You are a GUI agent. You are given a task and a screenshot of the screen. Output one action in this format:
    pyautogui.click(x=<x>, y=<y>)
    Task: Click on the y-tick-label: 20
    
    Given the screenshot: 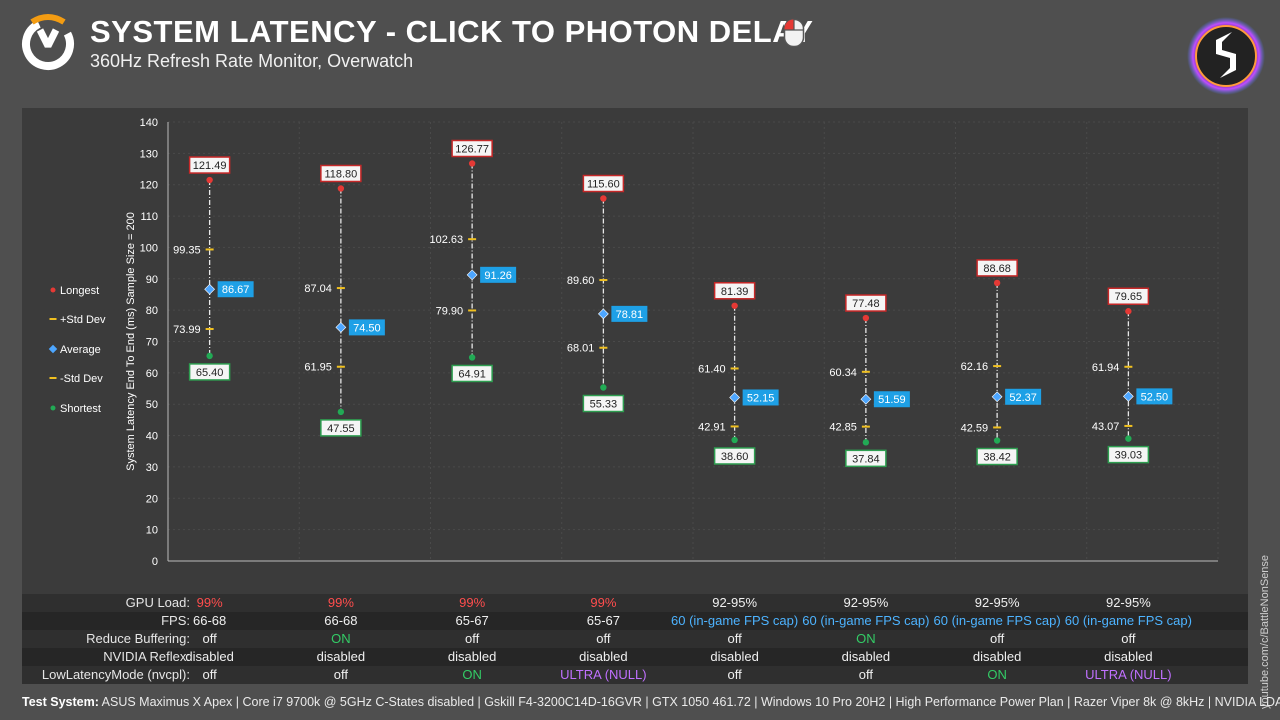 What is the action you would take?
    pyautogui.click(x=152, y=499)
    